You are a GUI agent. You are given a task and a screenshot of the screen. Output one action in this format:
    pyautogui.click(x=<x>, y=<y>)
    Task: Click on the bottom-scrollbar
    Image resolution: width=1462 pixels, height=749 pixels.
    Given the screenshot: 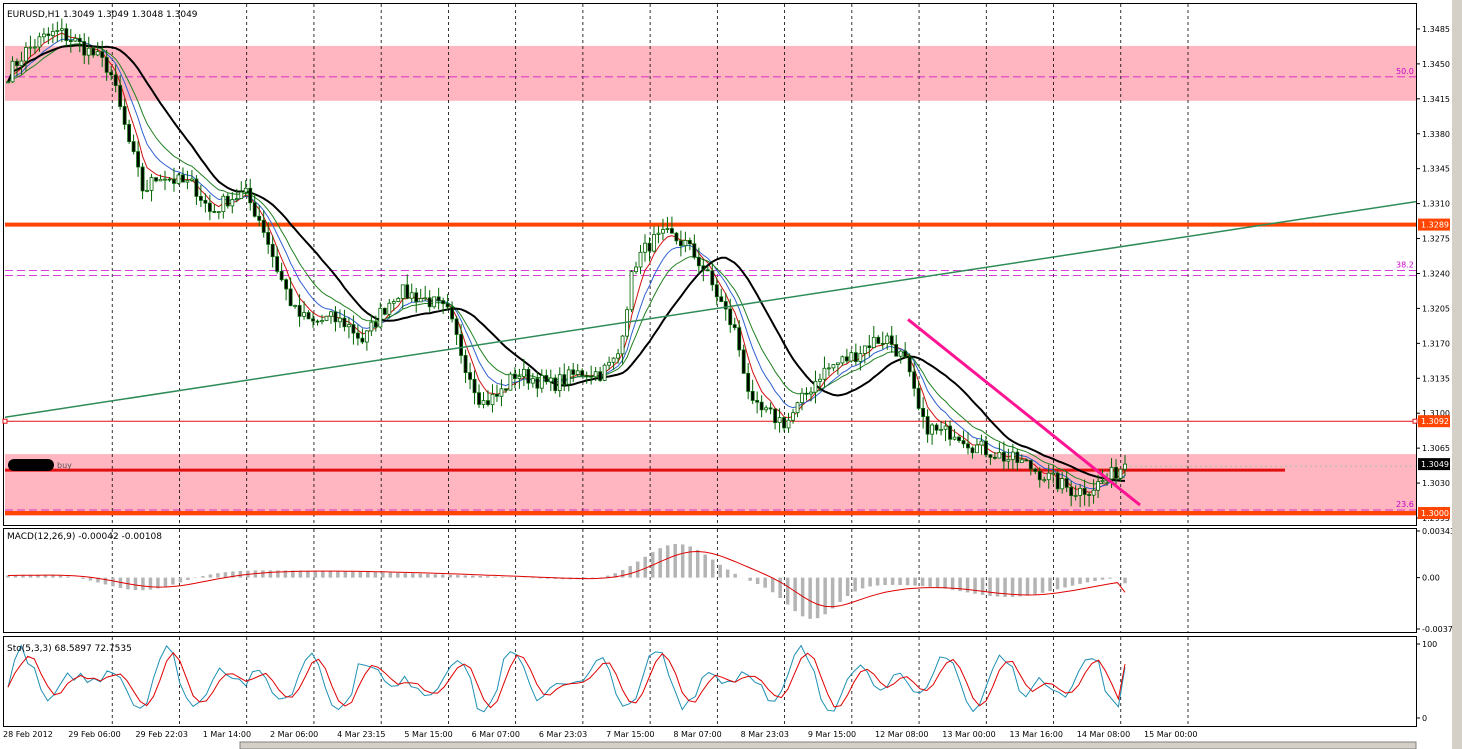 What is the action you would take?
    pyautogui.click(x=828, y=745)
    